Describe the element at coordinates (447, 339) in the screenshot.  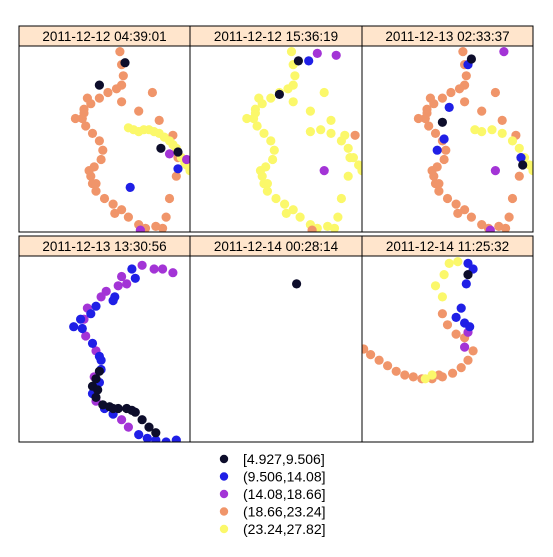
I see `panel-6: 2011-12-14 11:25:32` at that location.